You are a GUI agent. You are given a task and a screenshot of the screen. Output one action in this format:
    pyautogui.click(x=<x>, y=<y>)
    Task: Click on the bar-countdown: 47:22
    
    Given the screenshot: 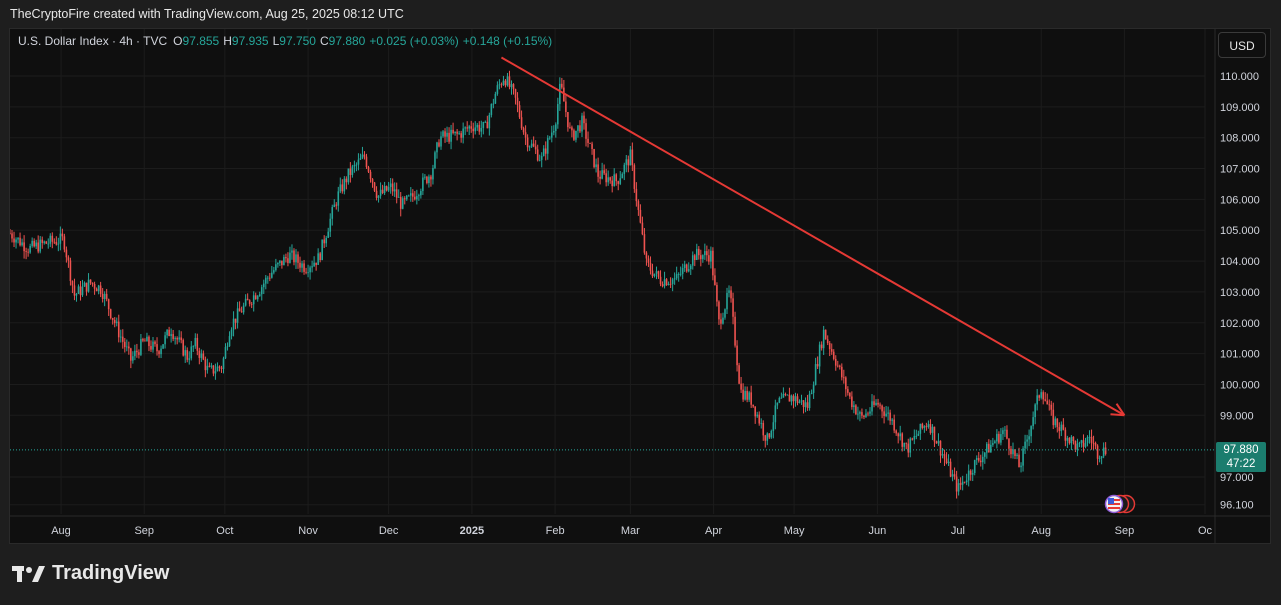 What is the action you would take?
    pyautogui.click(x=1241, y=464)
    